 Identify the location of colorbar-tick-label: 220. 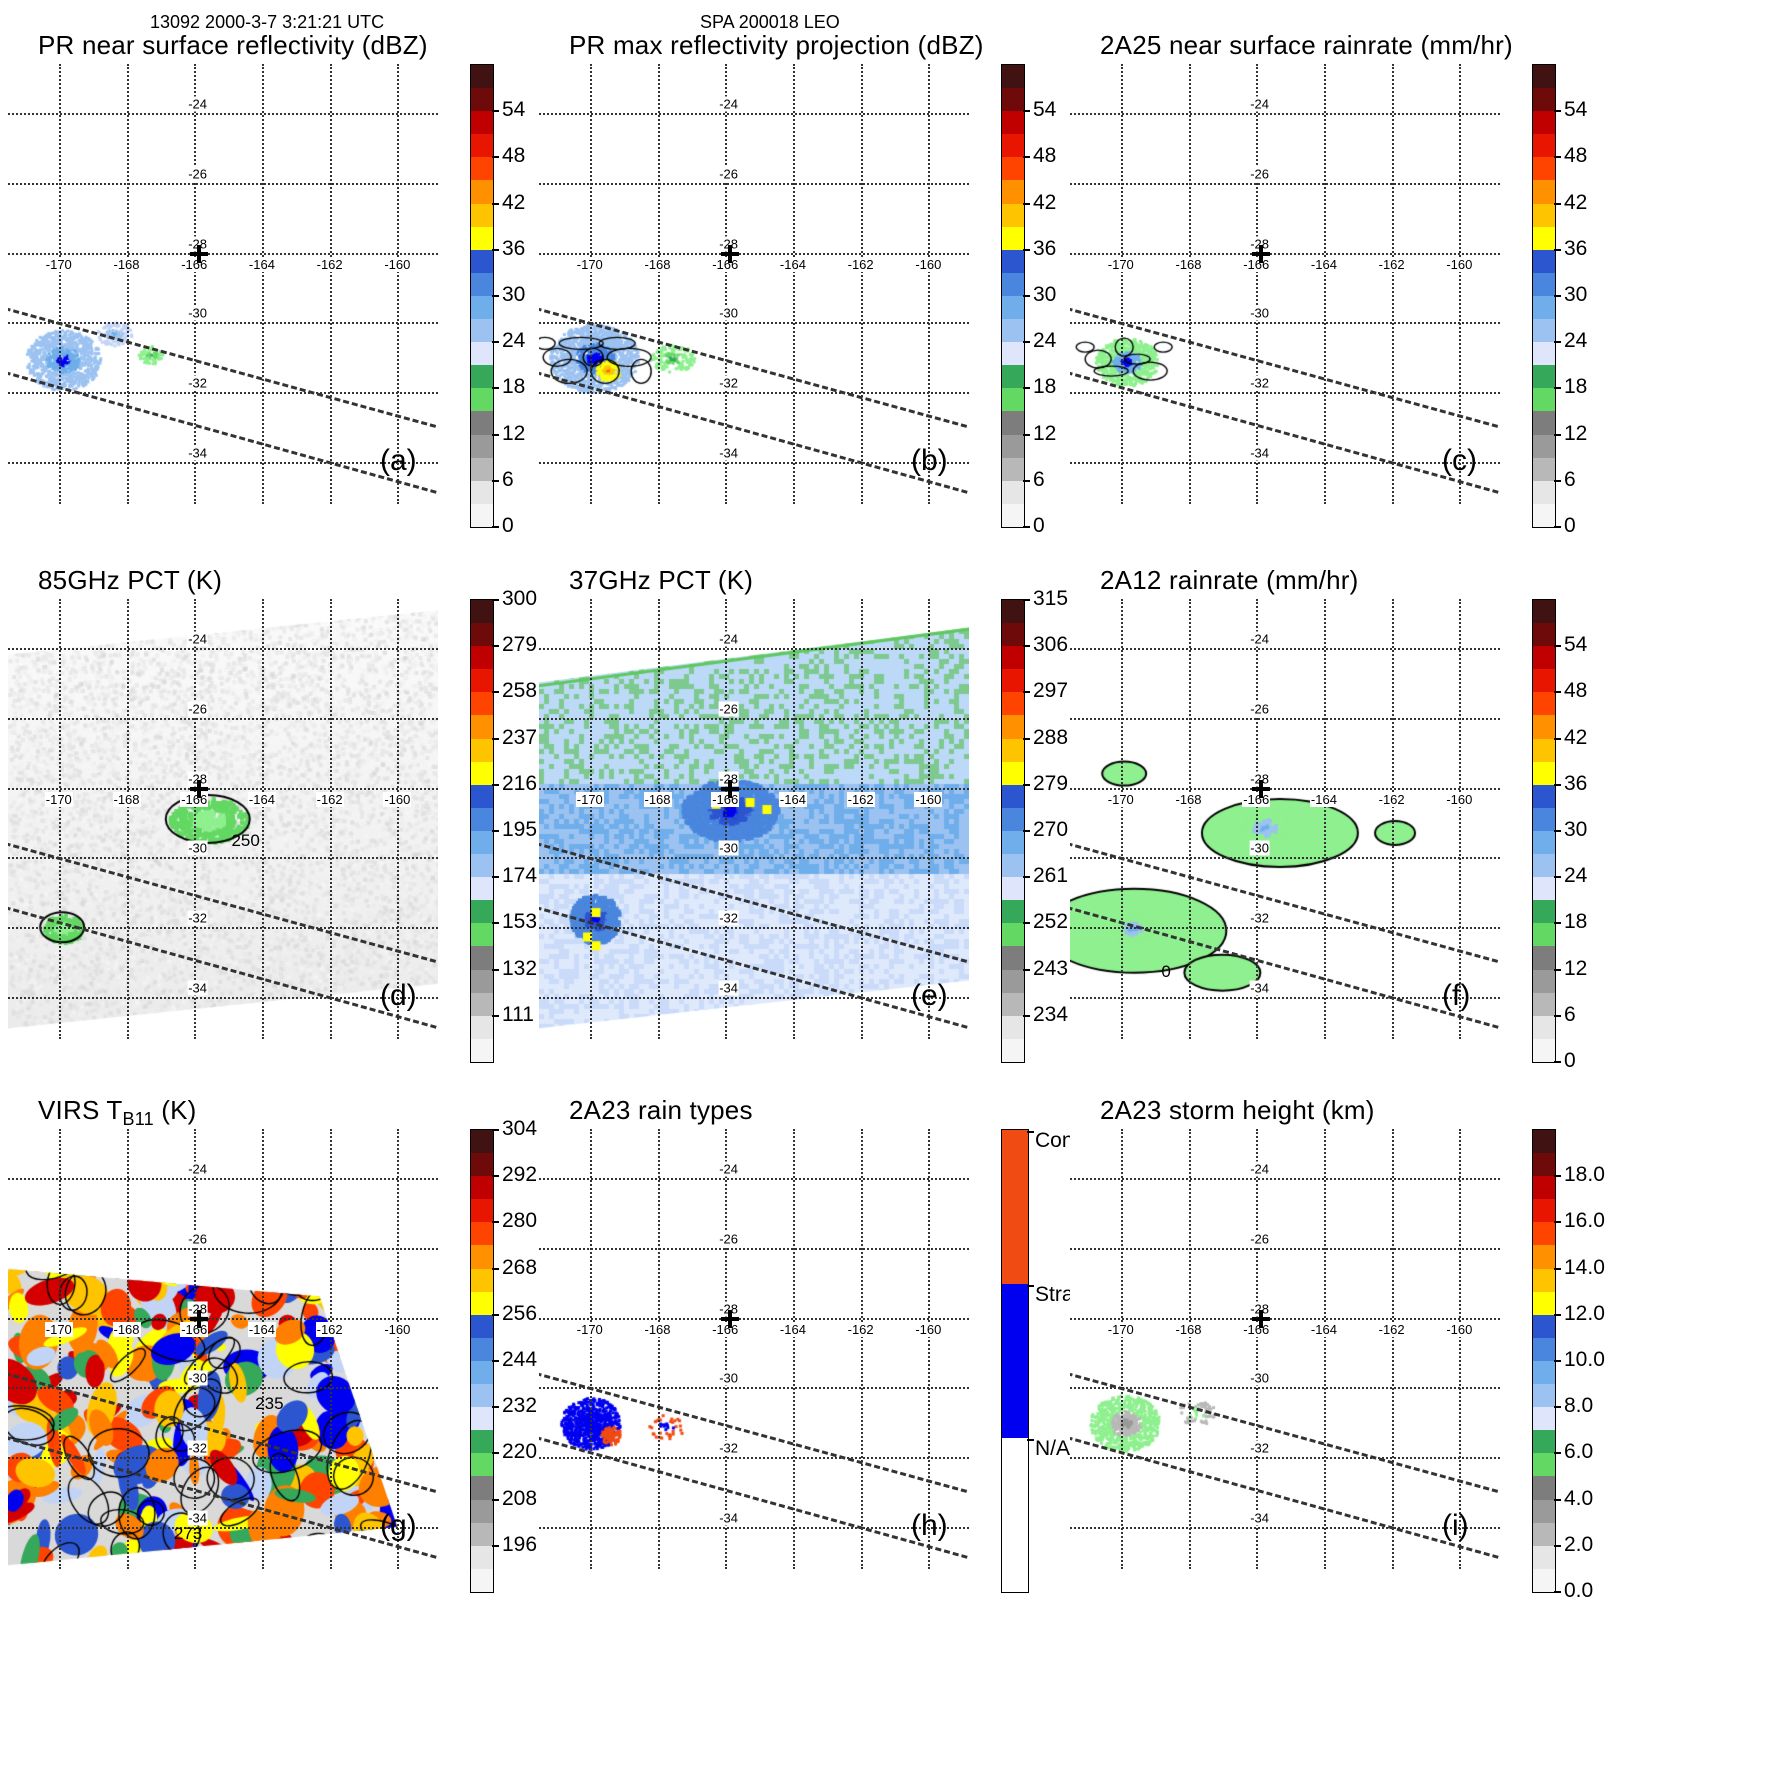
(520, 1452).